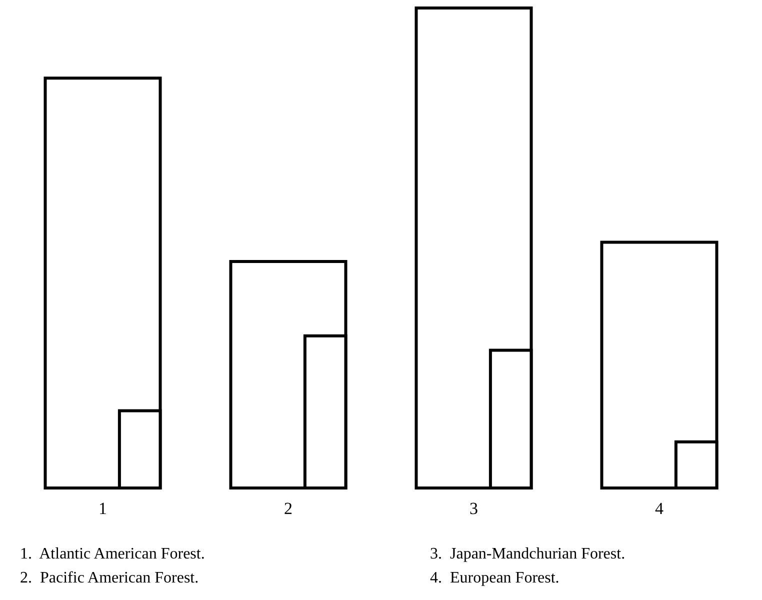 The height and width of the screenshot is (600, 762). Describe the element at coordinates (659, 508) in the screenshot. I see `x-tick-label: 4` at that location.